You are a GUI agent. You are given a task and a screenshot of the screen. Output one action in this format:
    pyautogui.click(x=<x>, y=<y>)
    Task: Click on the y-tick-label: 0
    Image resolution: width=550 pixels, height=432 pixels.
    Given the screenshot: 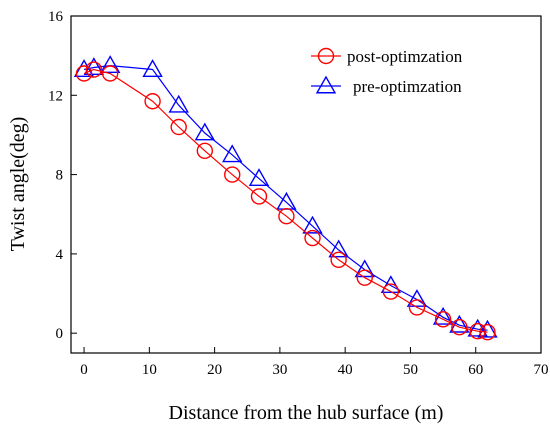 What is the action you would take?
    pyautogui.click(x=60, y=334)
    